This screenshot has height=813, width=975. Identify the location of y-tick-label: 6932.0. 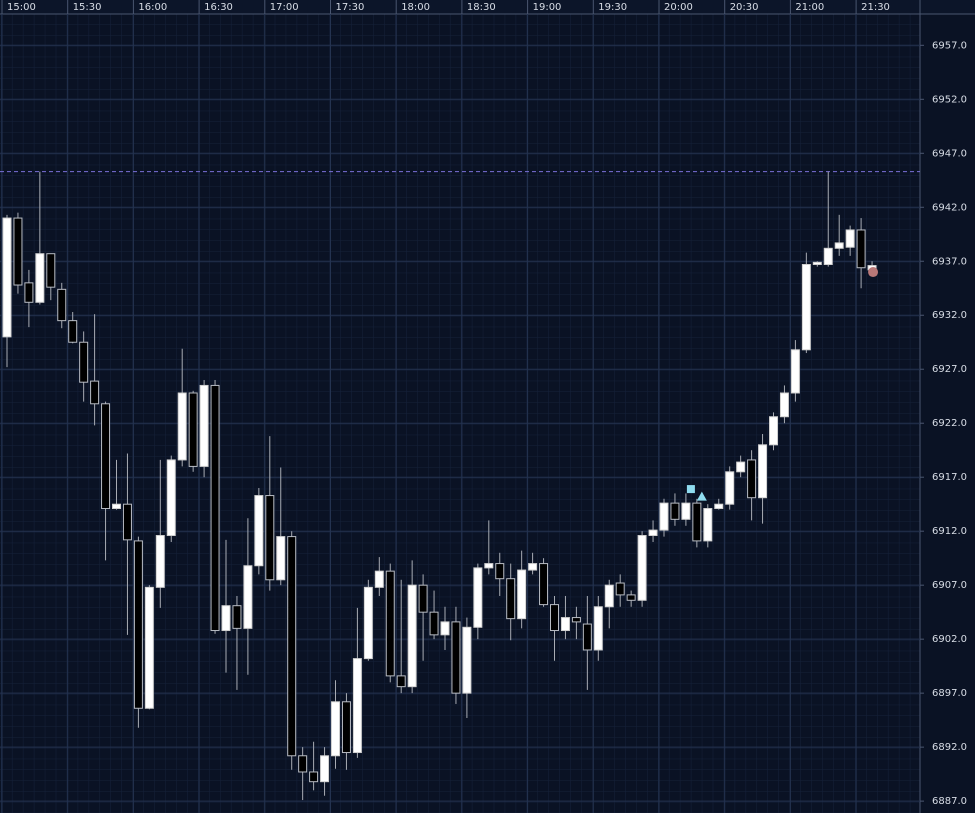
(949, 315).